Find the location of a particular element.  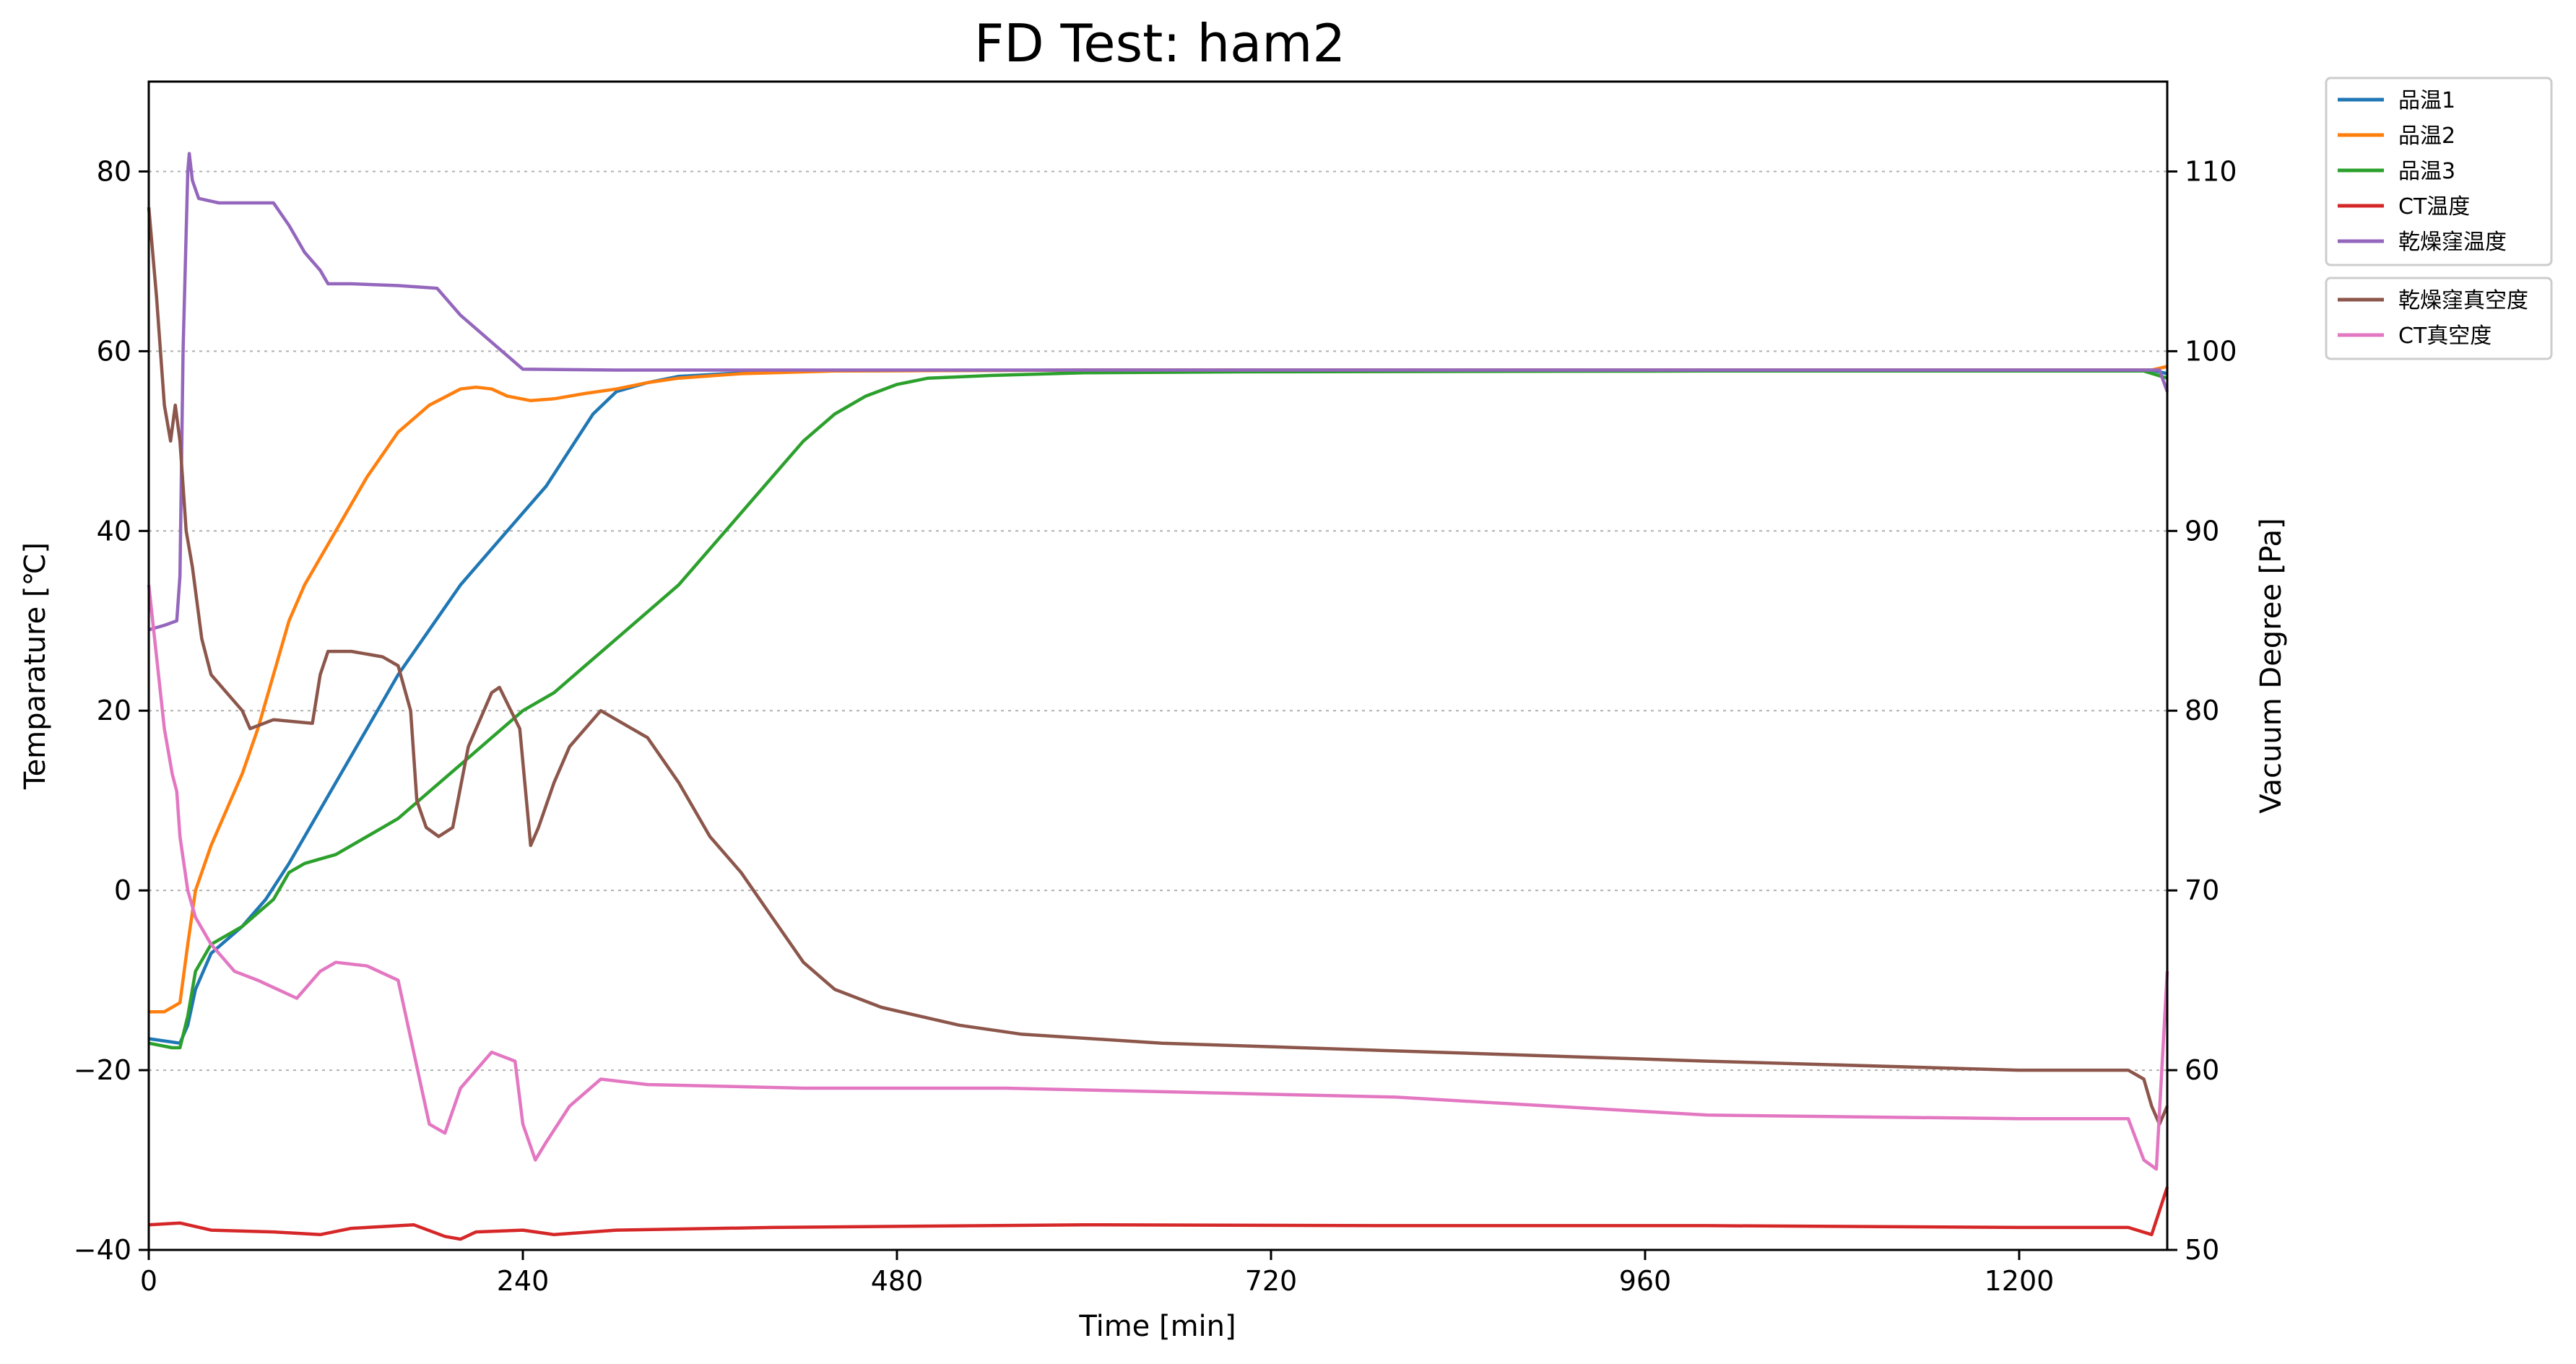

legend-label: 乾燥窪真空度 is located at coordinates (2463, 300).